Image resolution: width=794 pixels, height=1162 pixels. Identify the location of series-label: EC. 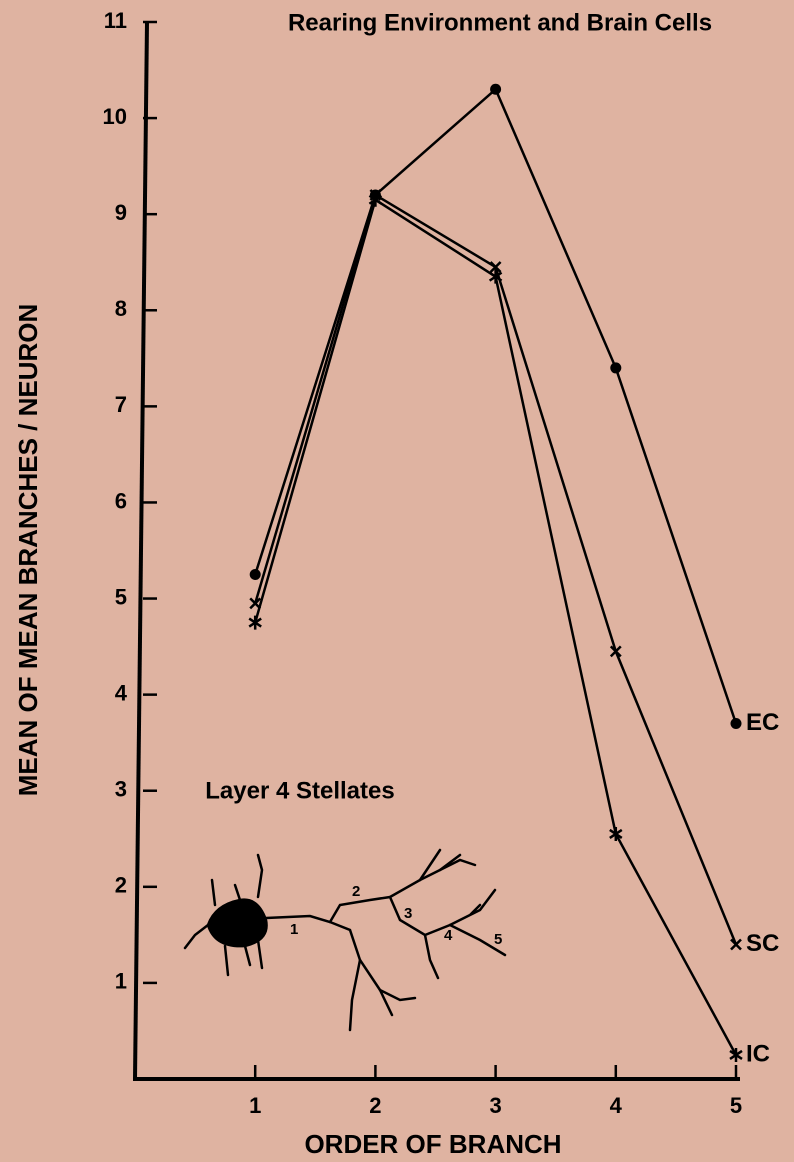
(762, 722).